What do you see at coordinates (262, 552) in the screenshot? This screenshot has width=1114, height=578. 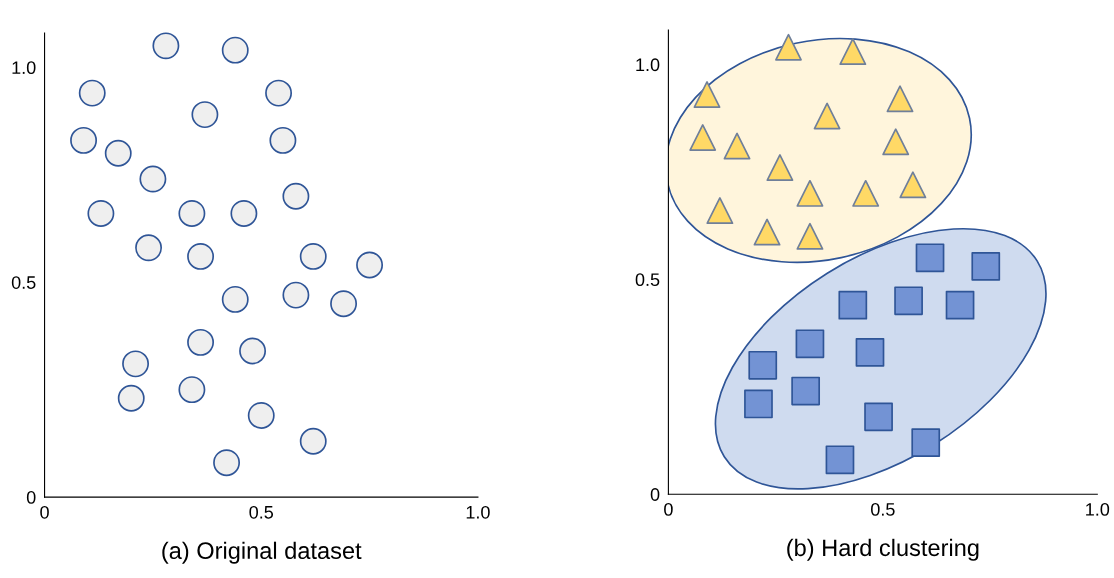 I see `x-axis-title: (a) Original dataset` at bounding box center [262, 552].